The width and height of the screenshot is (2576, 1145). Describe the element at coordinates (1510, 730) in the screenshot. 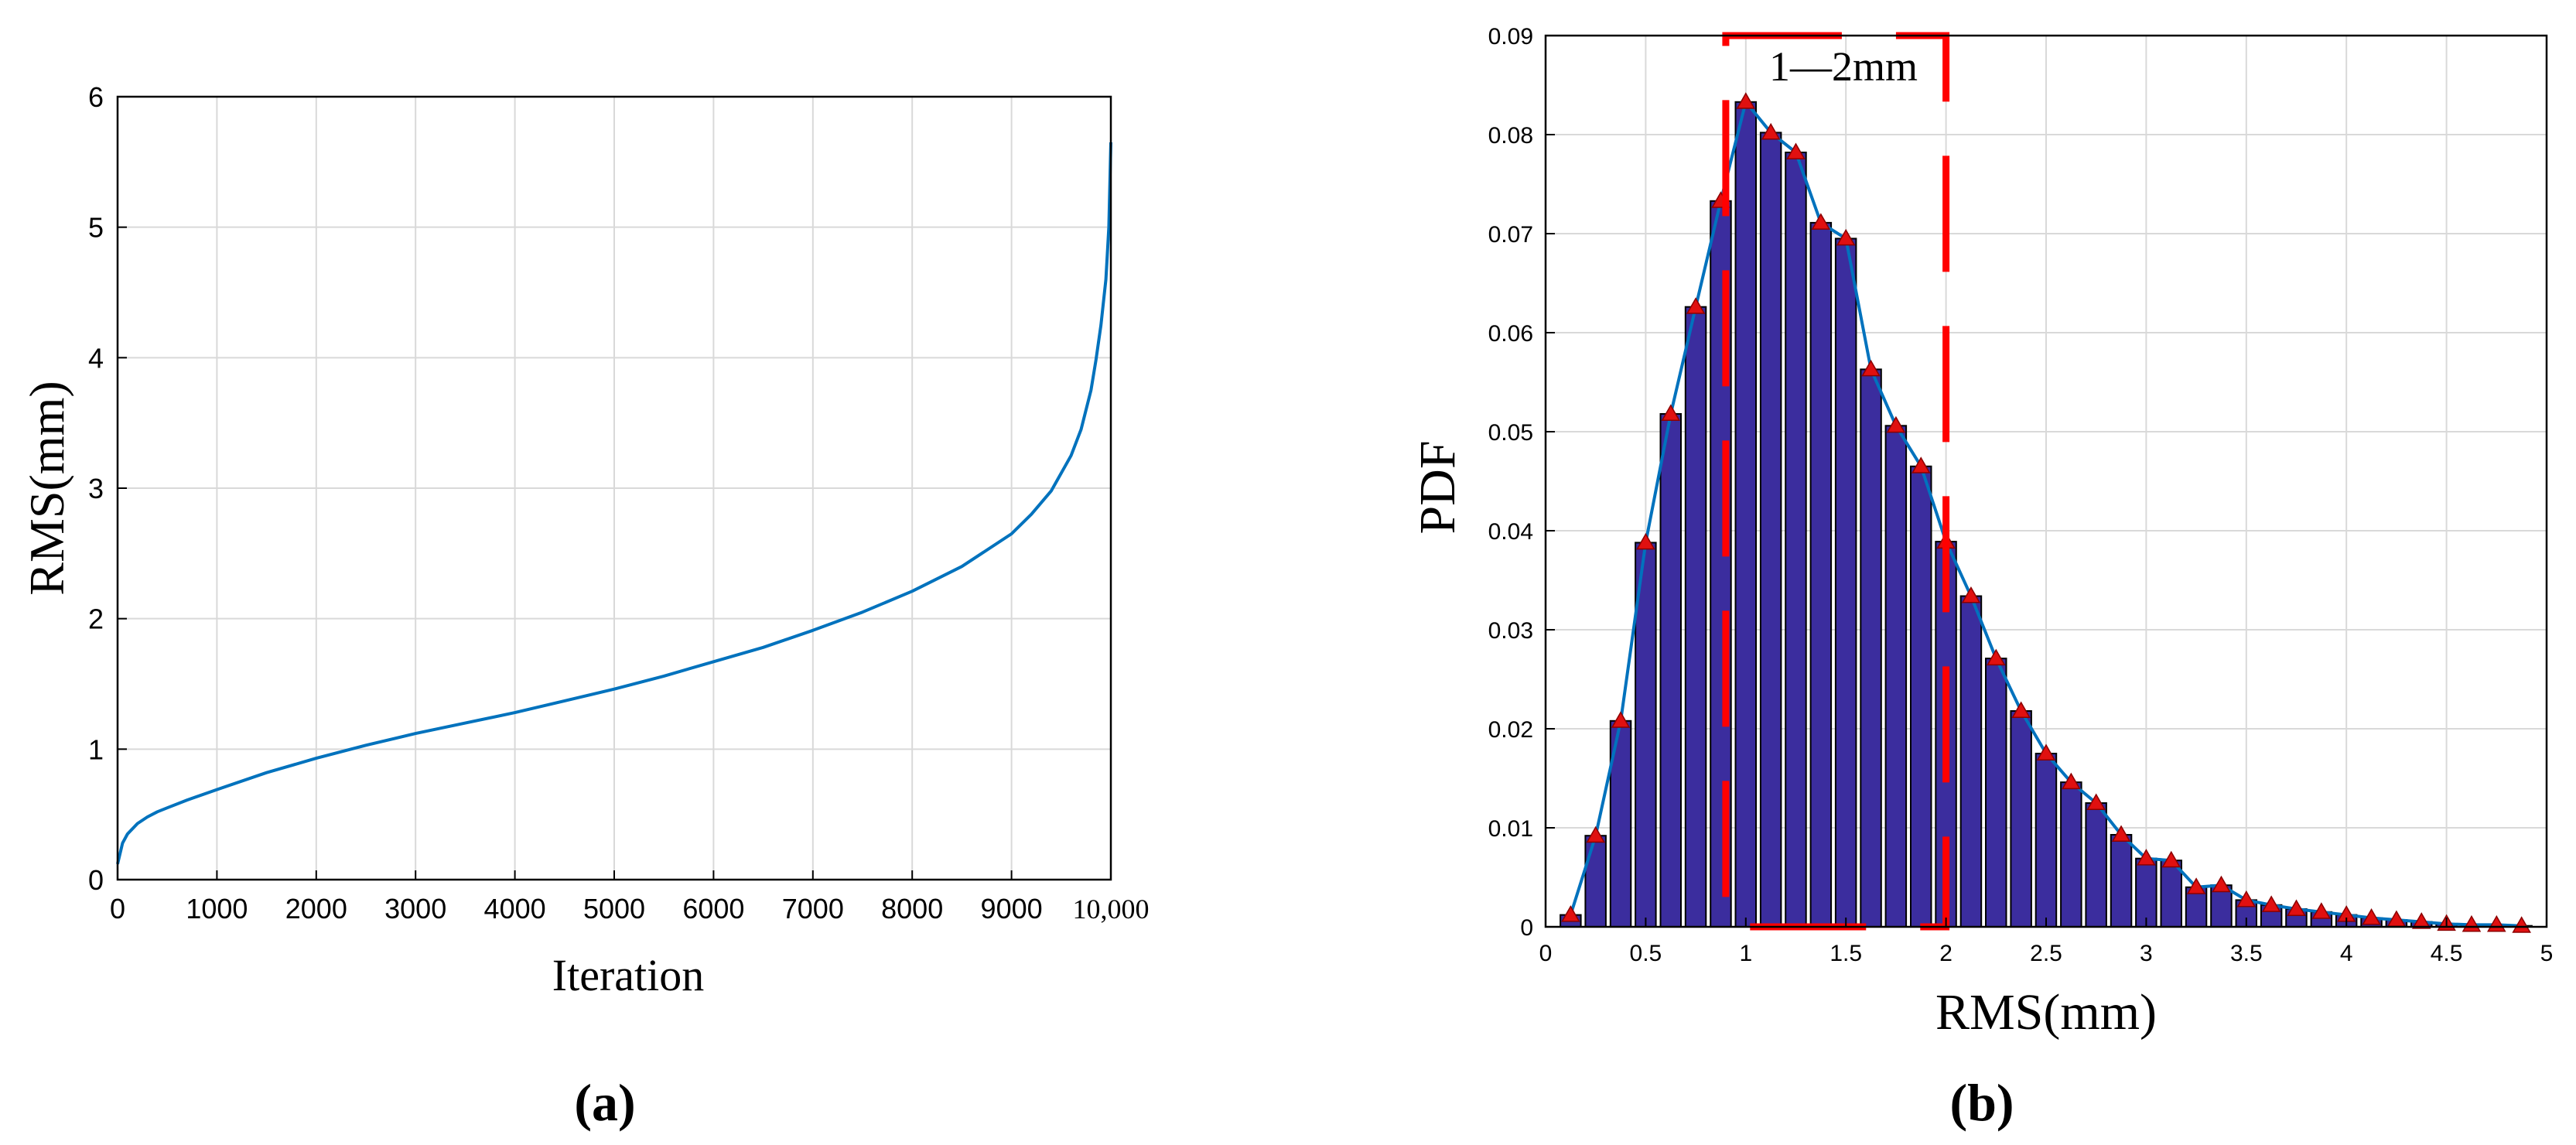

I see `y-tick-label: 0.02` at that location.